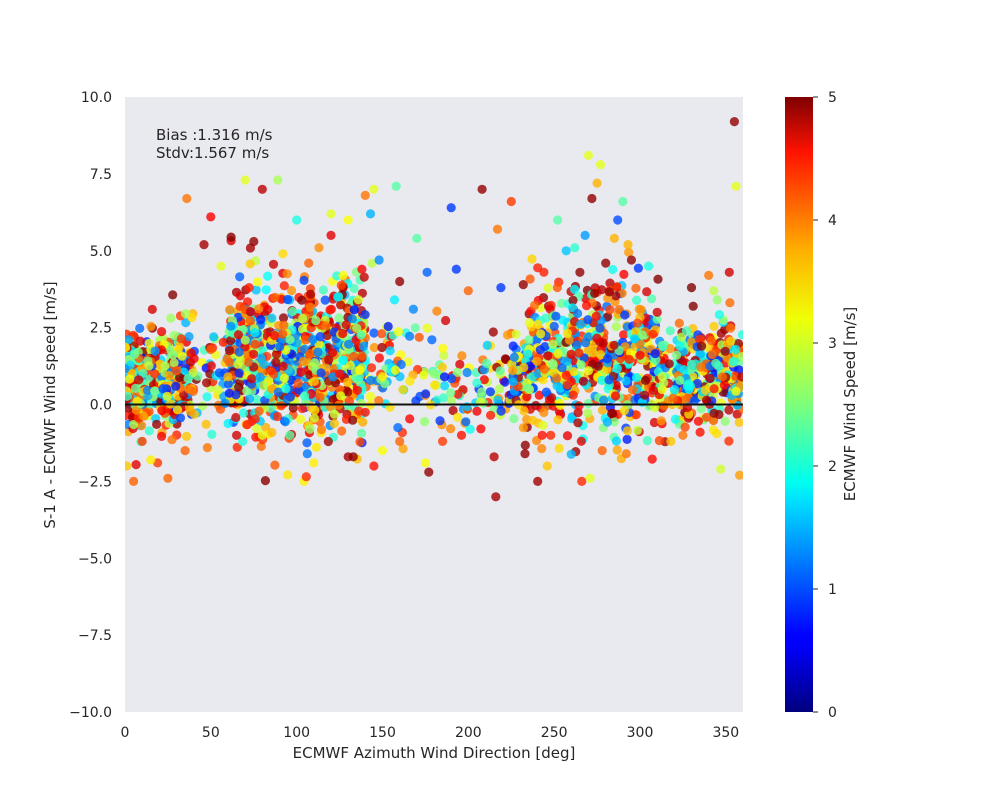  What do you see at coordinates (211, 733) in the screenshot?
I see `x-tick-label: 50` at bounding box center [211, 733].